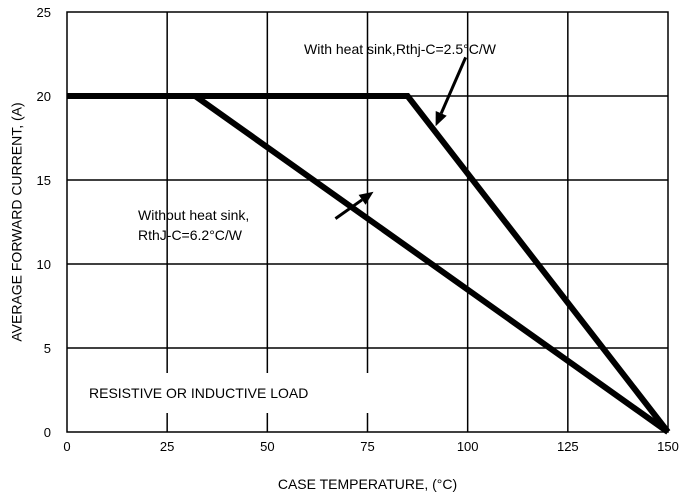 The width and height of the screenshot is (683, 502). I want to click on with-heat-sink-arrow-head, so click(441, 119).